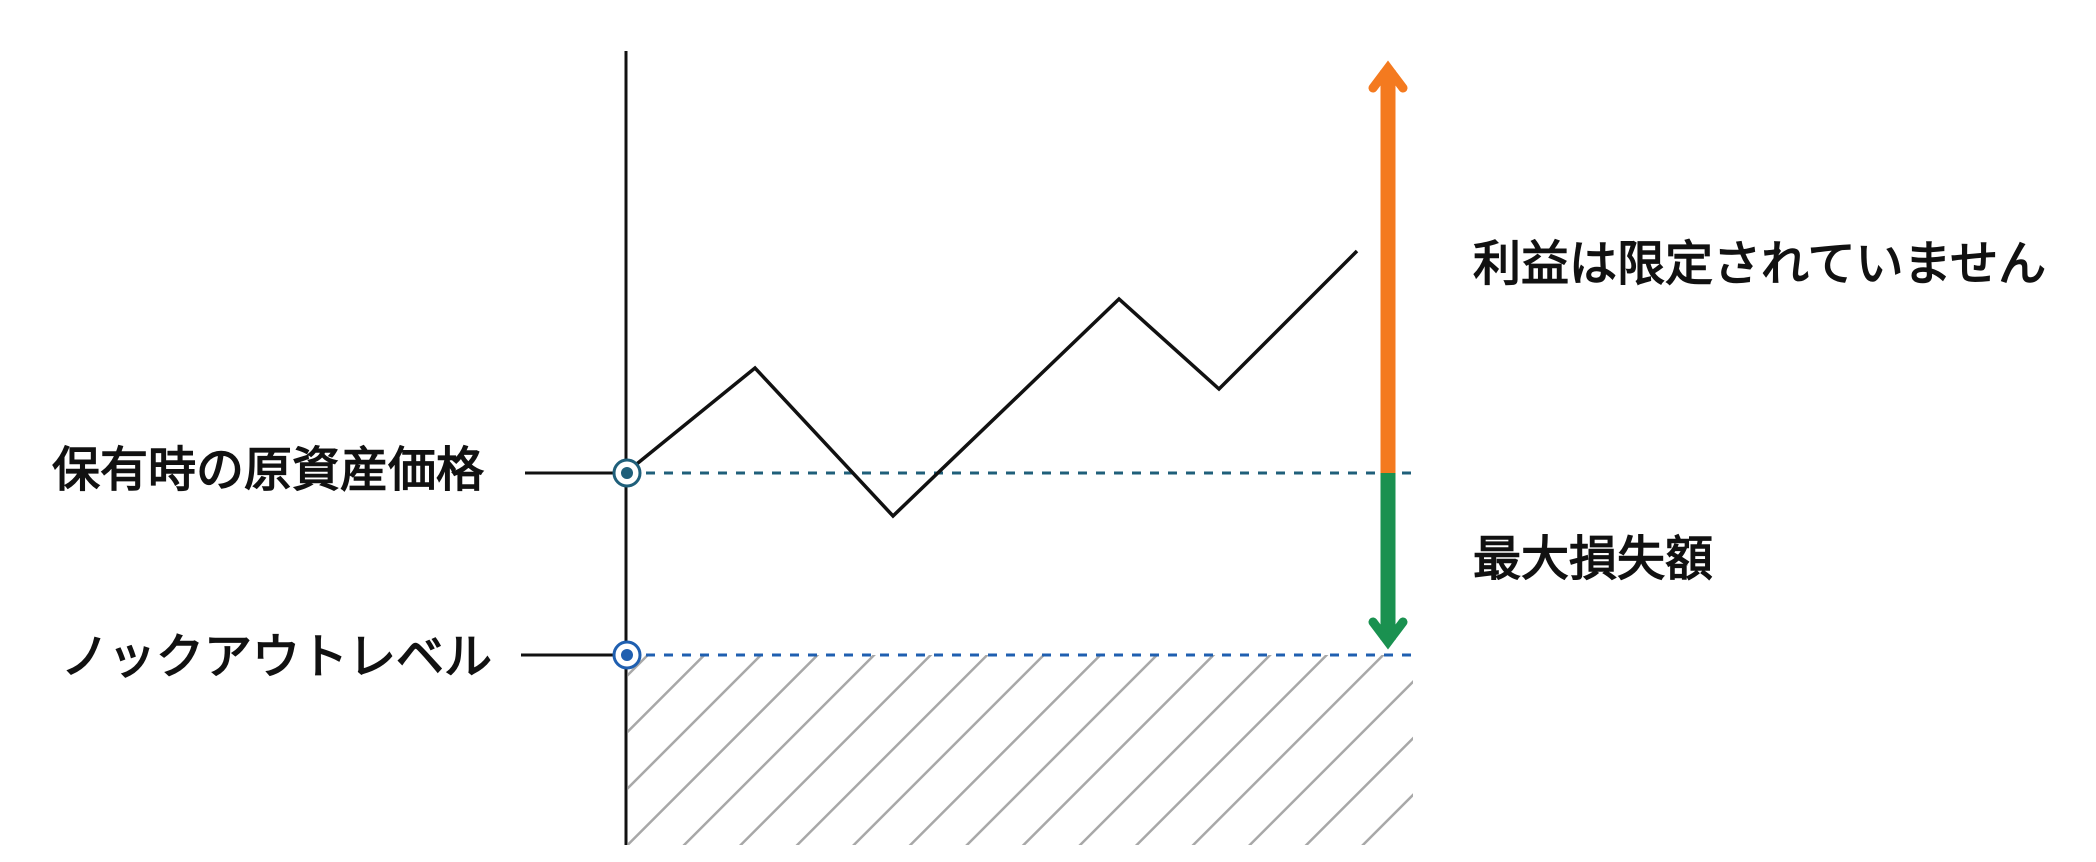 This screenshot has height=862, width=2096. What do you see at coordinates (1388, 76) in the screenshot?
I see `profit-arrowhead` at bounding box center [1388, 76].